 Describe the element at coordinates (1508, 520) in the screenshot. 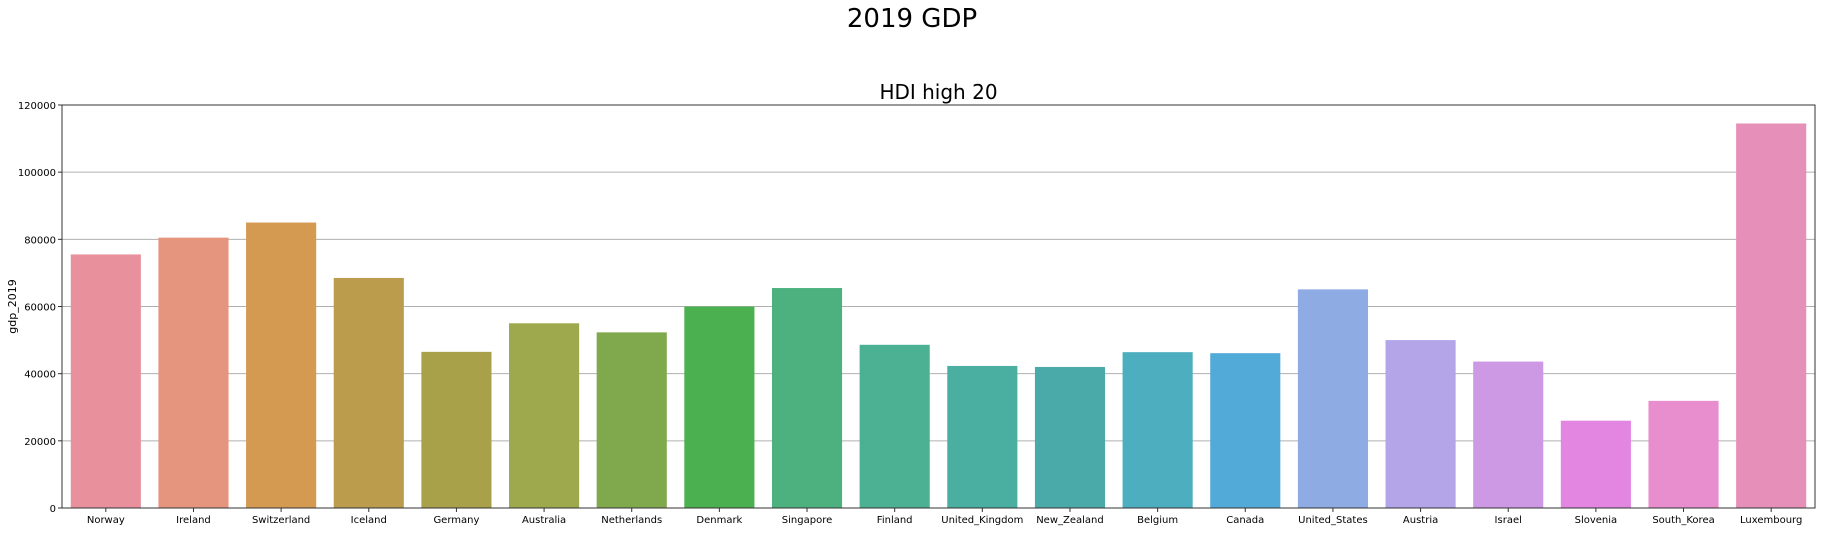

I see `x-tick-label: Israel` at that location.